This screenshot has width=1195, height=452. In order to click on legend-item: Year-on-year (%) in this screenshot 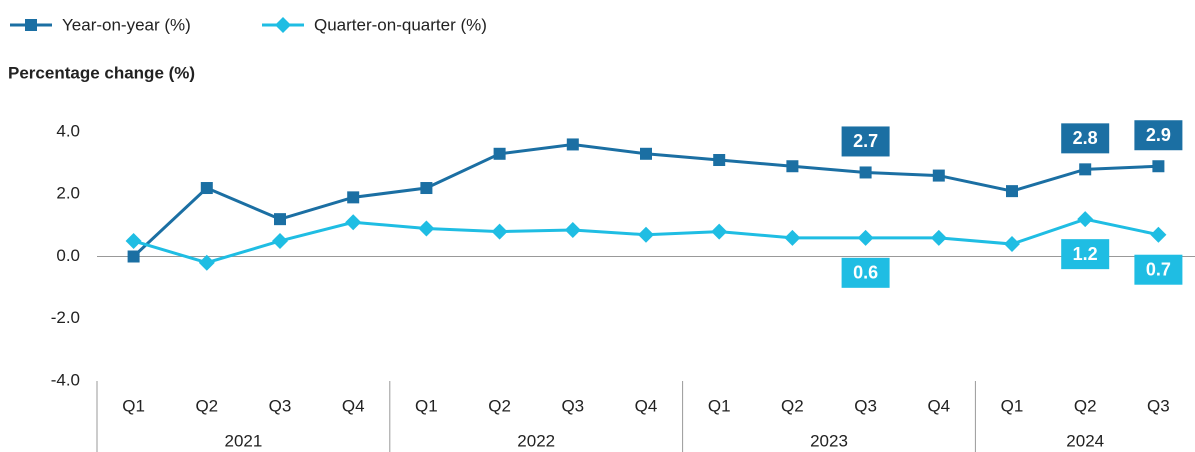, I will do `click(100, 24)`.